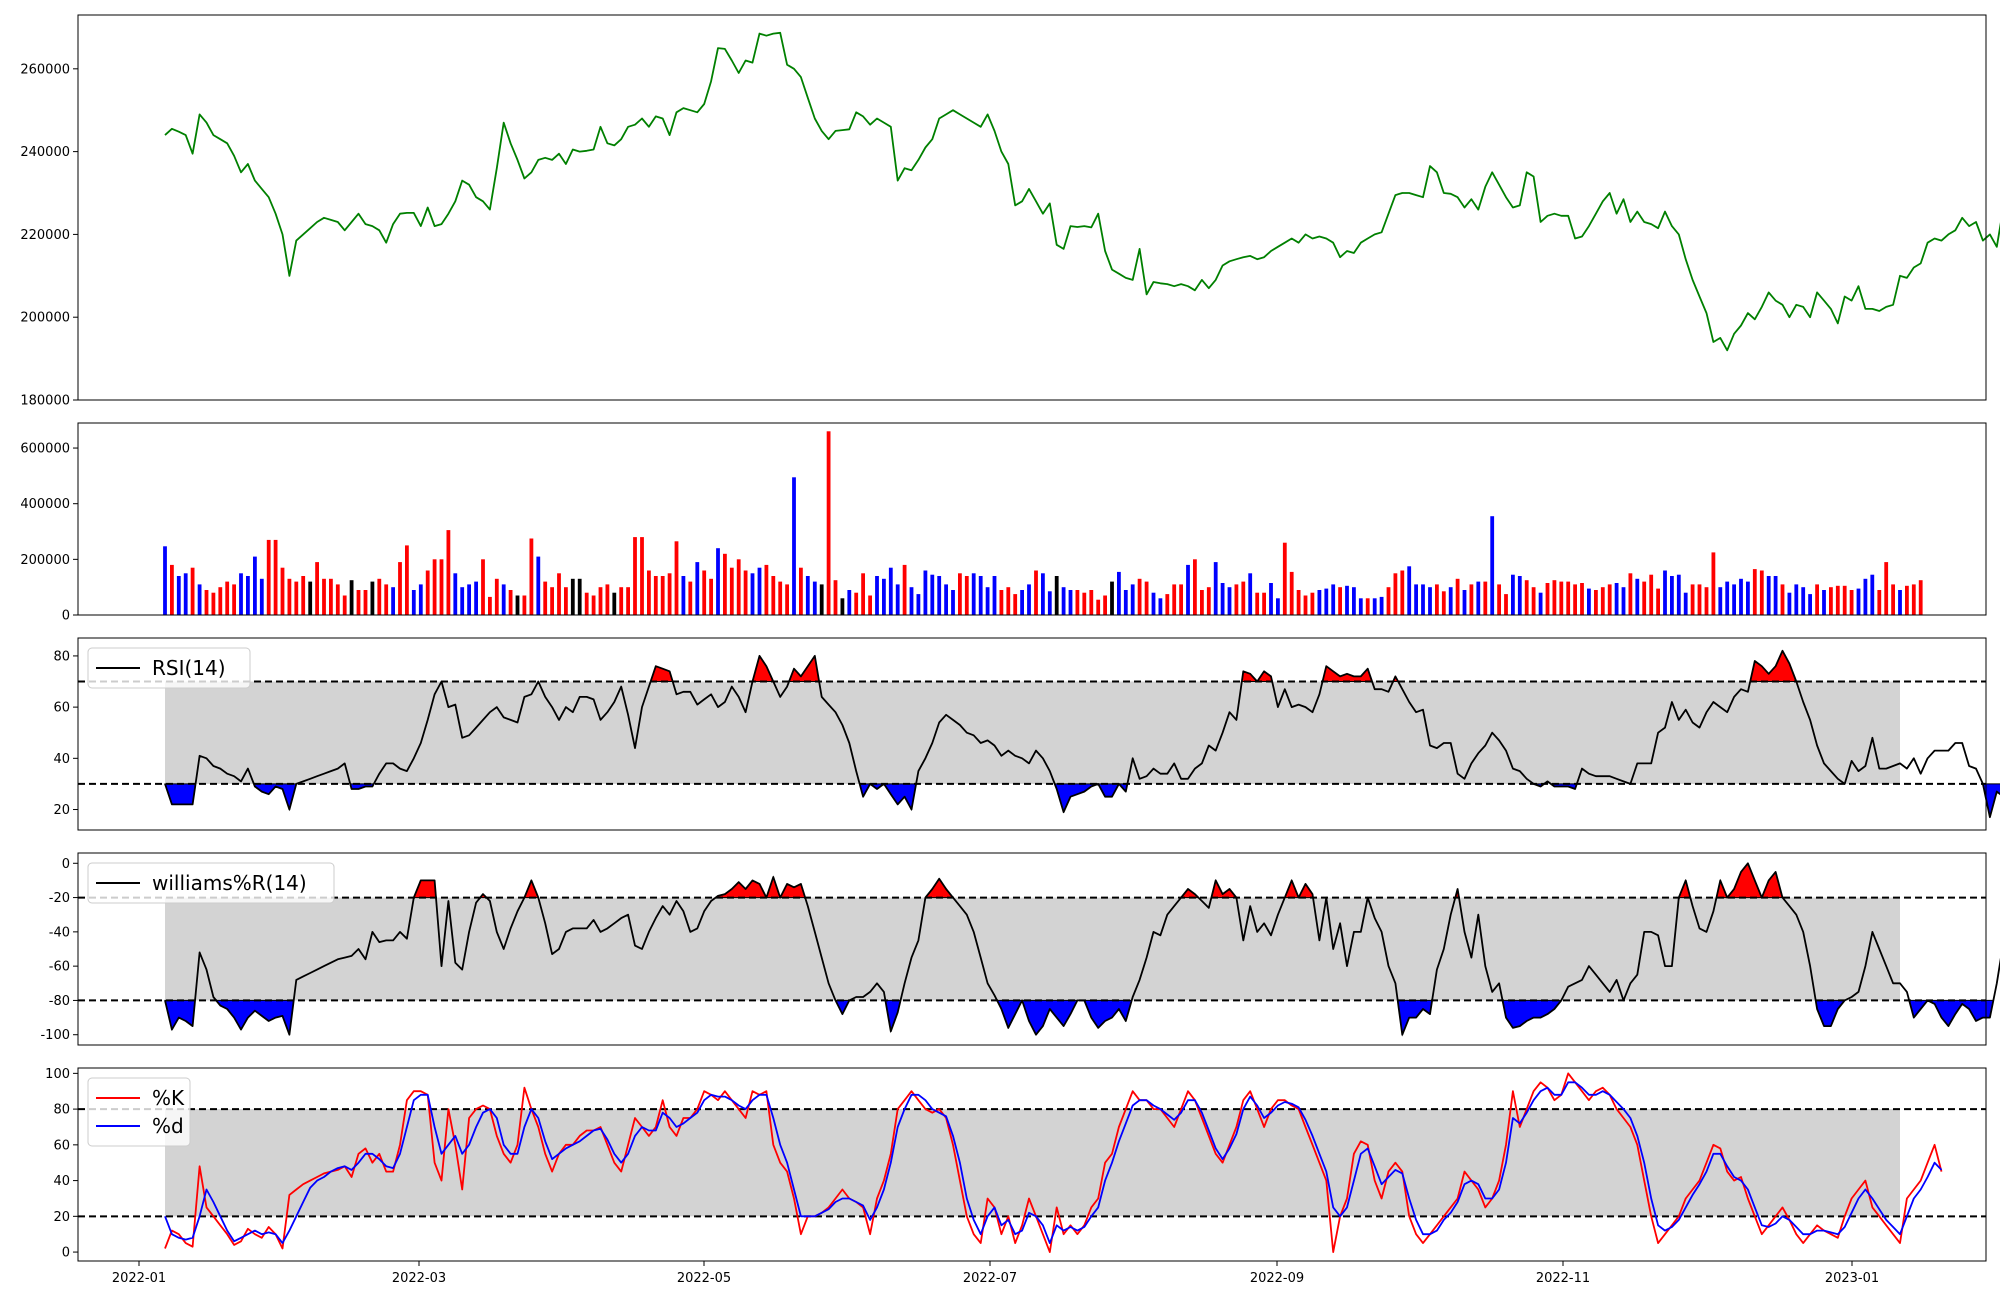 This screenshot has height=1300, width=2000. What do you see at coordinates (61, 1217) in the screenshot?
I see `y-tick-label: 20` at bounding box center [61, 1217].